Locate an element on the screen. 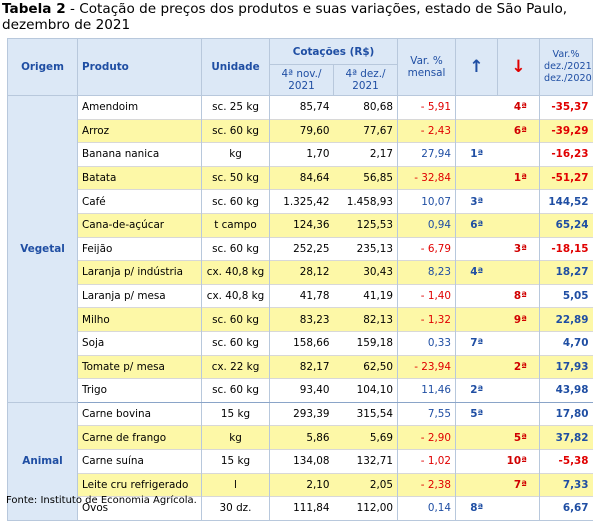  nov-price-cell: 5,86 is located at coordinates (301, 437).